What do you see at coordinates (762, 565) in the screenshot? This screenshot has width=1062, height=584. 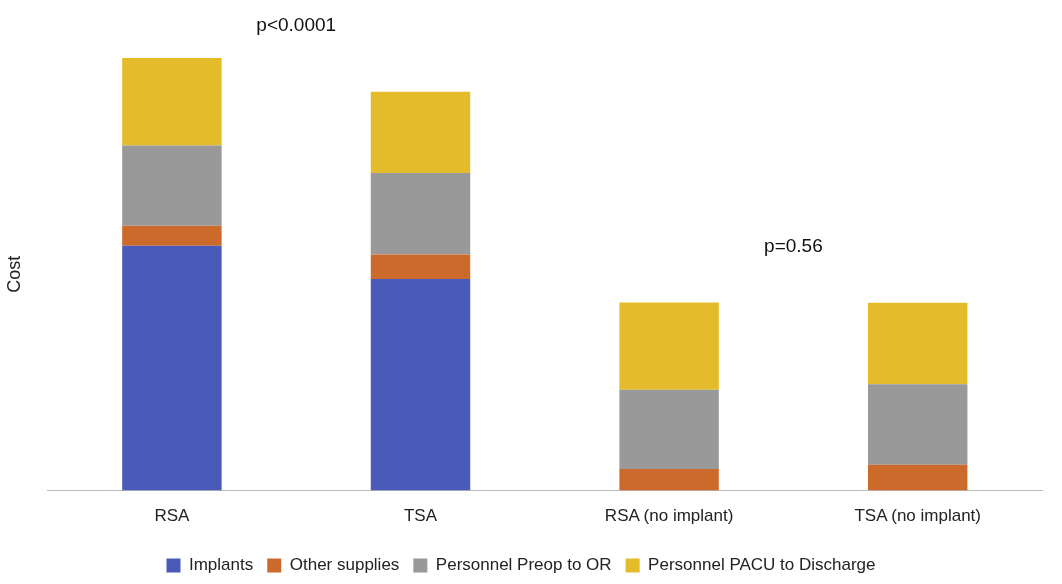 I see `legend-label: Personnel PACU to Discharge` at bounding box center [762, 565].